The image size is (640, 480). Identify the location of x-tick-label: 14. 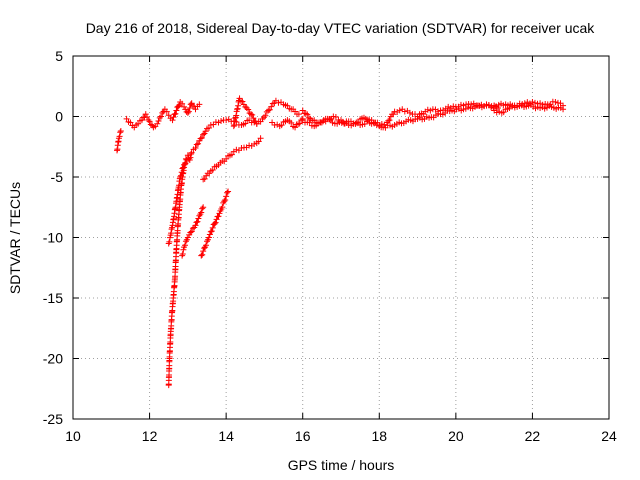
(226, 436).